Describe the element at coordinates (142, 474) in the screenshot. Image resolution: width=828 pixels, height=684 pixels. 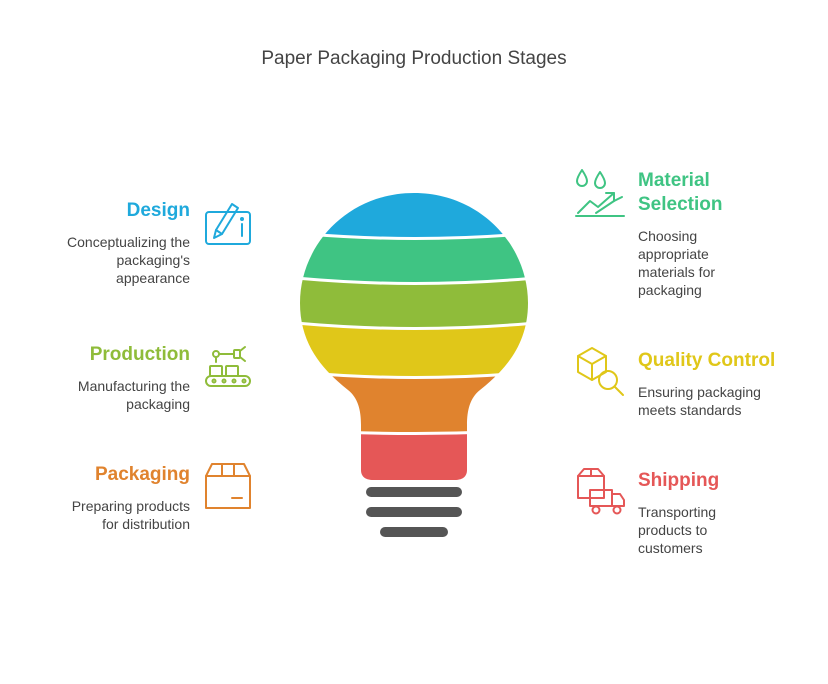
I see `stage-label: Packaging` at that location.